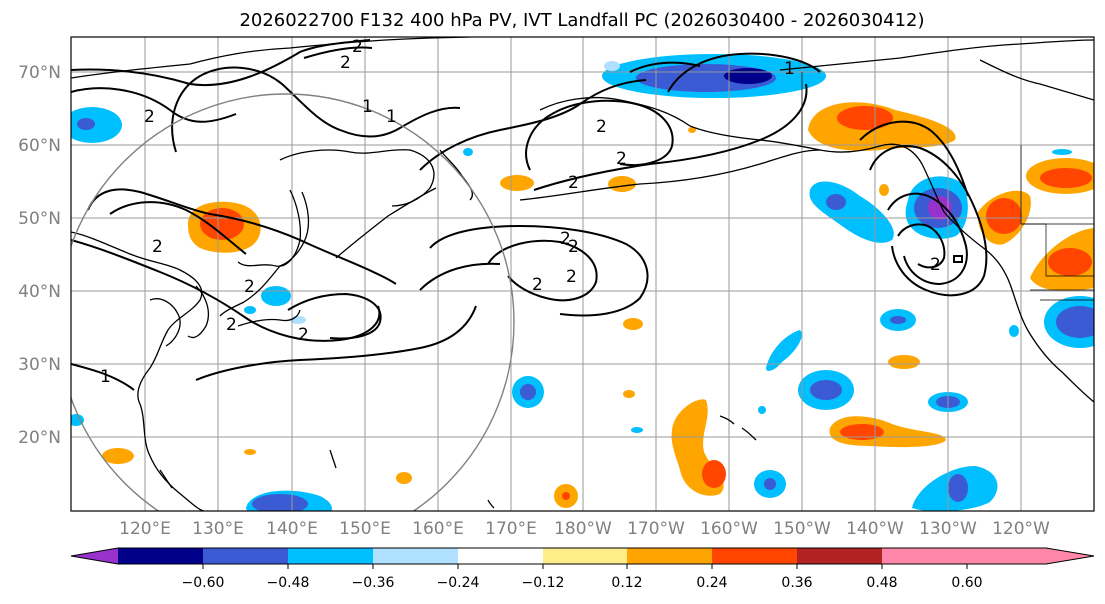  I want to click on lat-tick-label: 60°N, so click(39, 146).